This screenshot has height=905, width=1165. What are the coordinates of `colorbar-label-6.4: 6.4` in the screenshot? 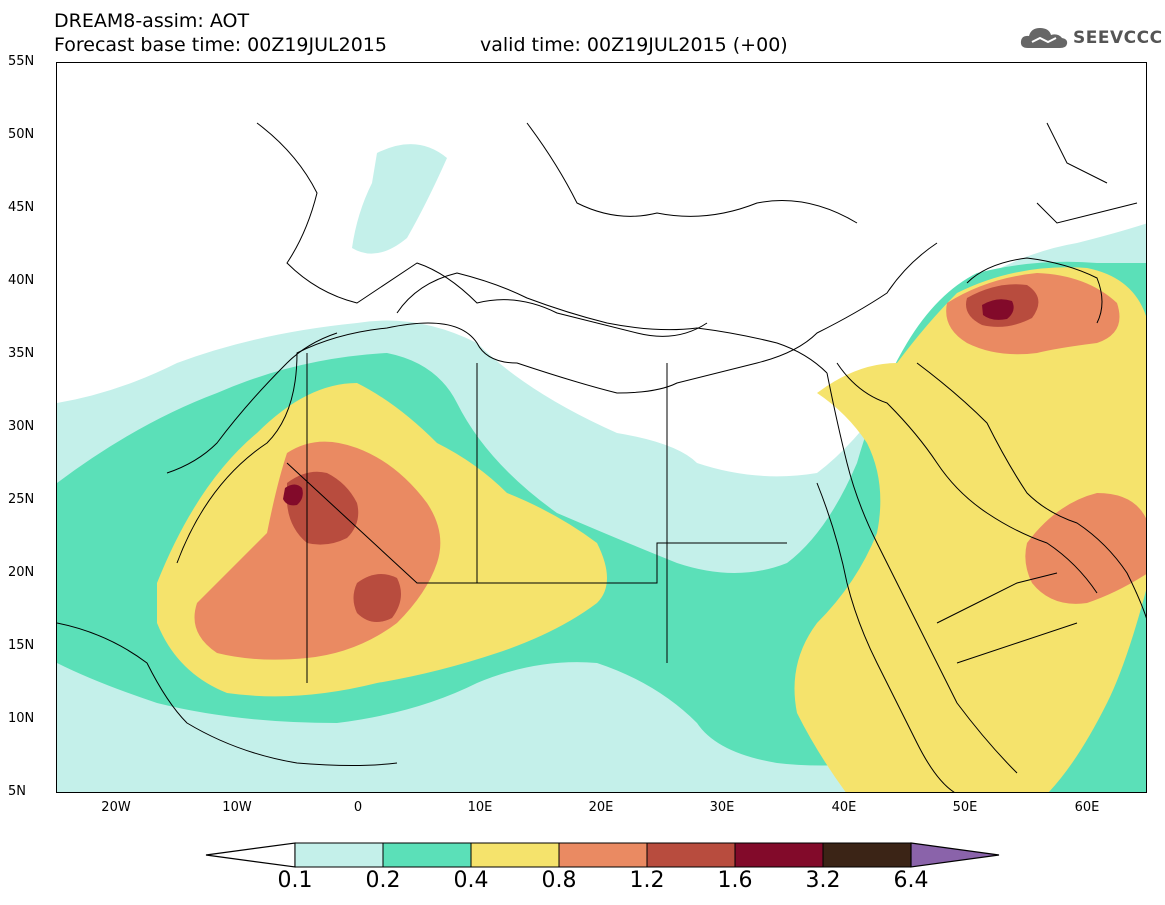 It's located at (911, 880).